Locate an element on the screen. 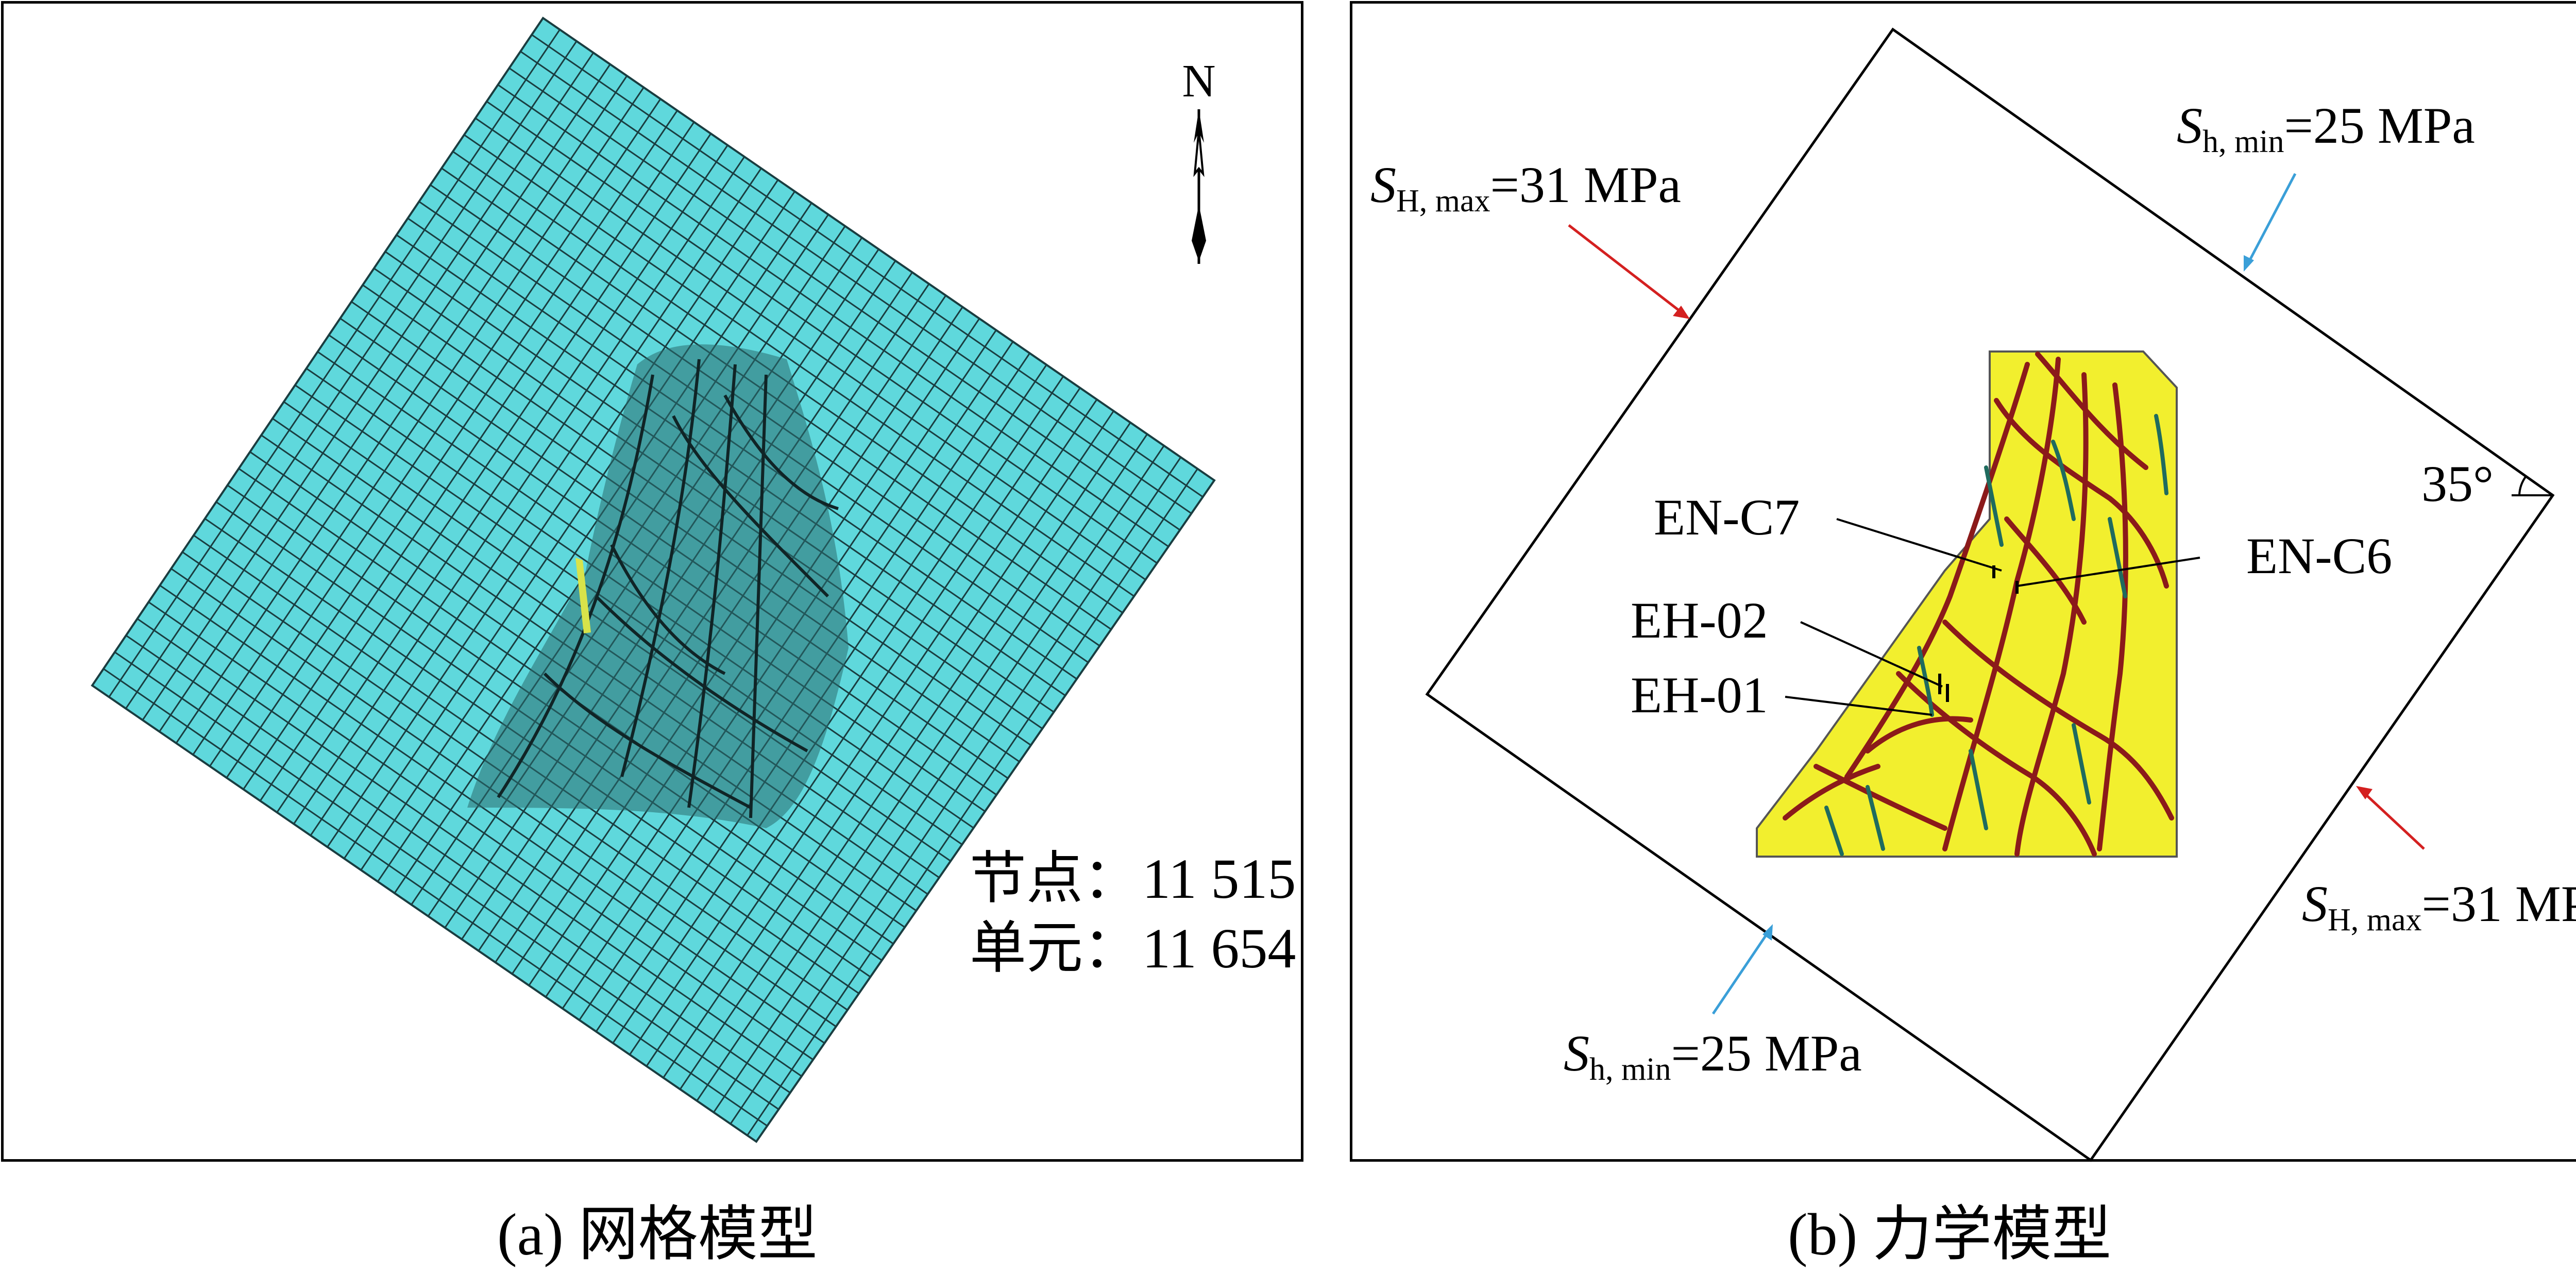 The image size is (2576, 1272). shmin-arrow-top-icon is located at coordinates (2271, 222).